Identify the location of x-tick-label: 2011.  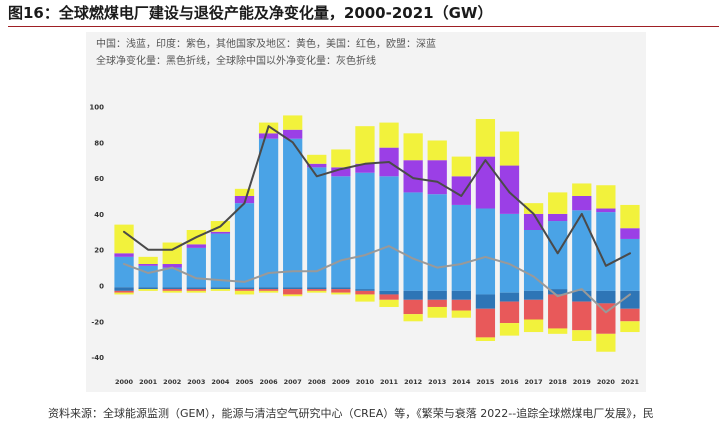
(389, 382).